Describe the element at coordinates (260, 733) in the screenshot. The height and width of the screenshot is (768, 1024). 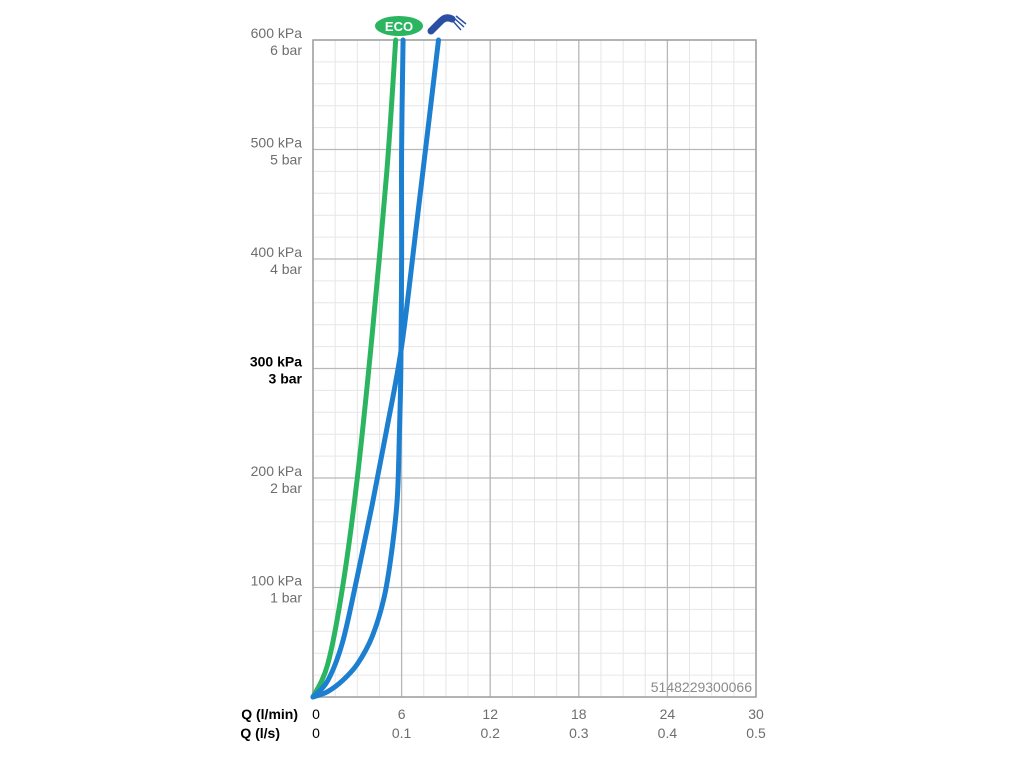
I see `x-axis-title-ls: Q (l/s)` at that location.